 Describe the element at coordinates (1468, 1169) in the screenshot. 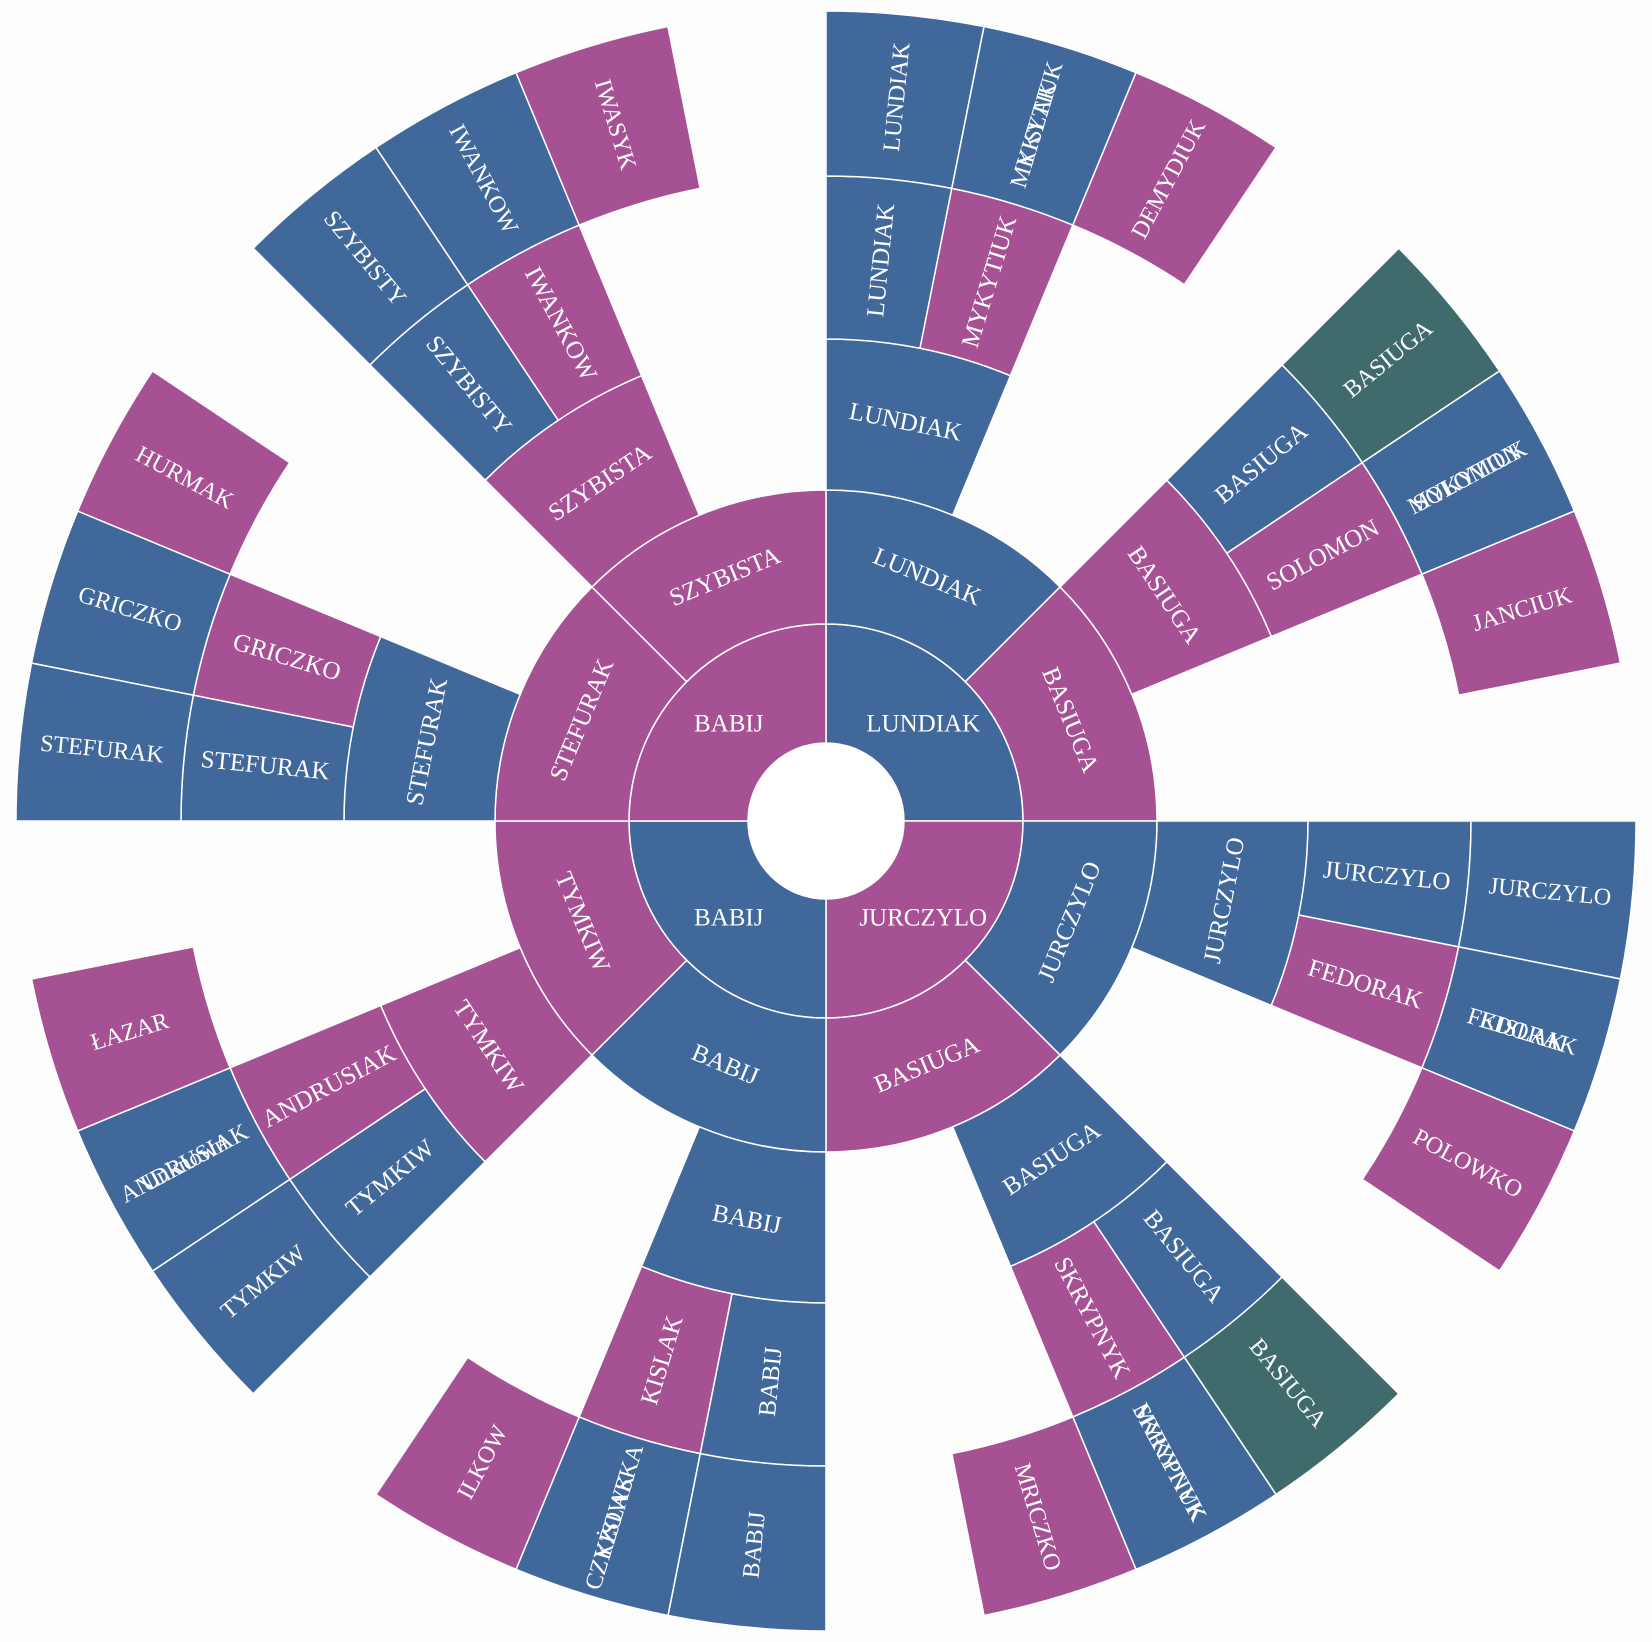

I see `sunburst-segment-ring5-polowko` at that location.